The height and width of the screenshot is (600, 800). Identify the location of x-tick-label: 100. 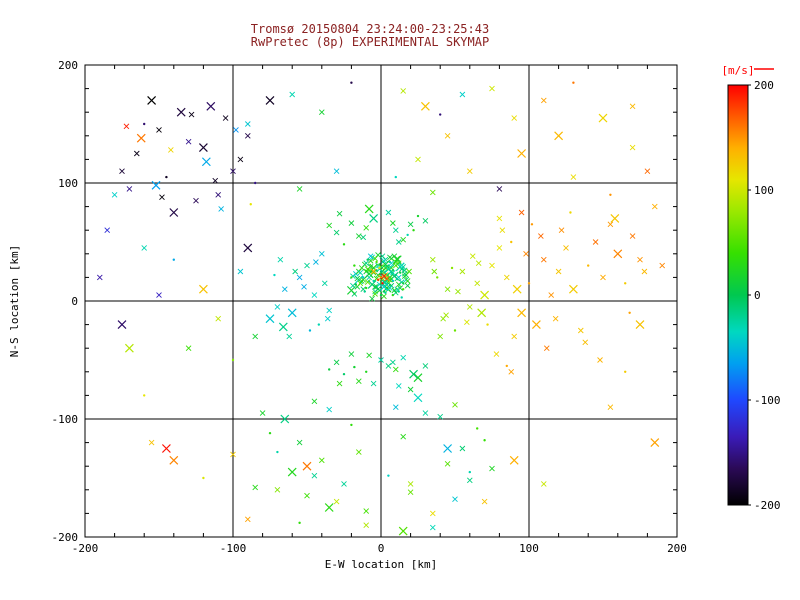
(529, 548).